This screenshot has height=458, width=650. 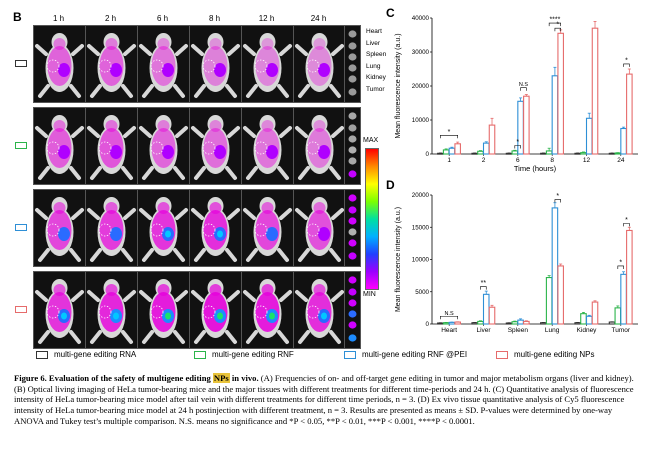 I want to click on legend-entry: multi-gene editing RNF, so click(x=244, y=354).